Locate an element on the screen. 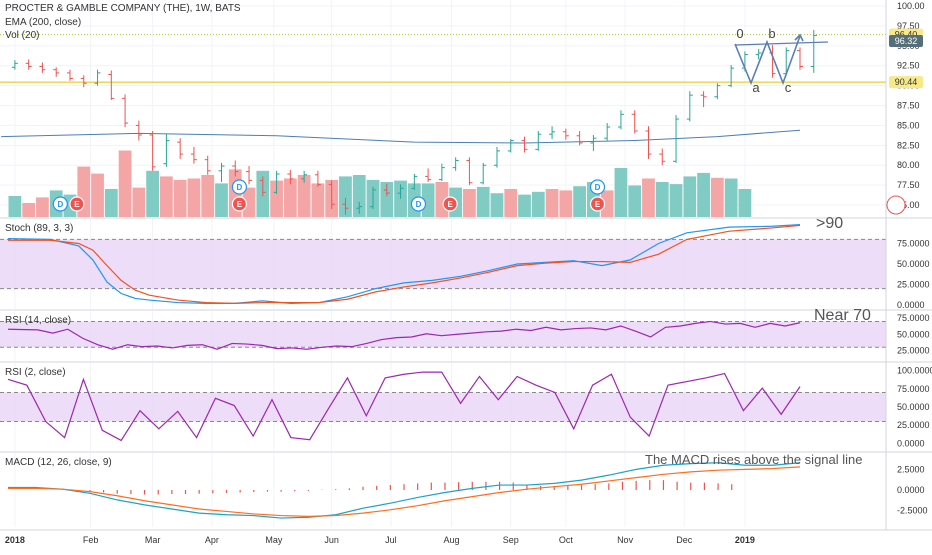 This screenshot has height=555, width=932. ema-legend: EMA (200, close) is located at coordinates (43, 22).